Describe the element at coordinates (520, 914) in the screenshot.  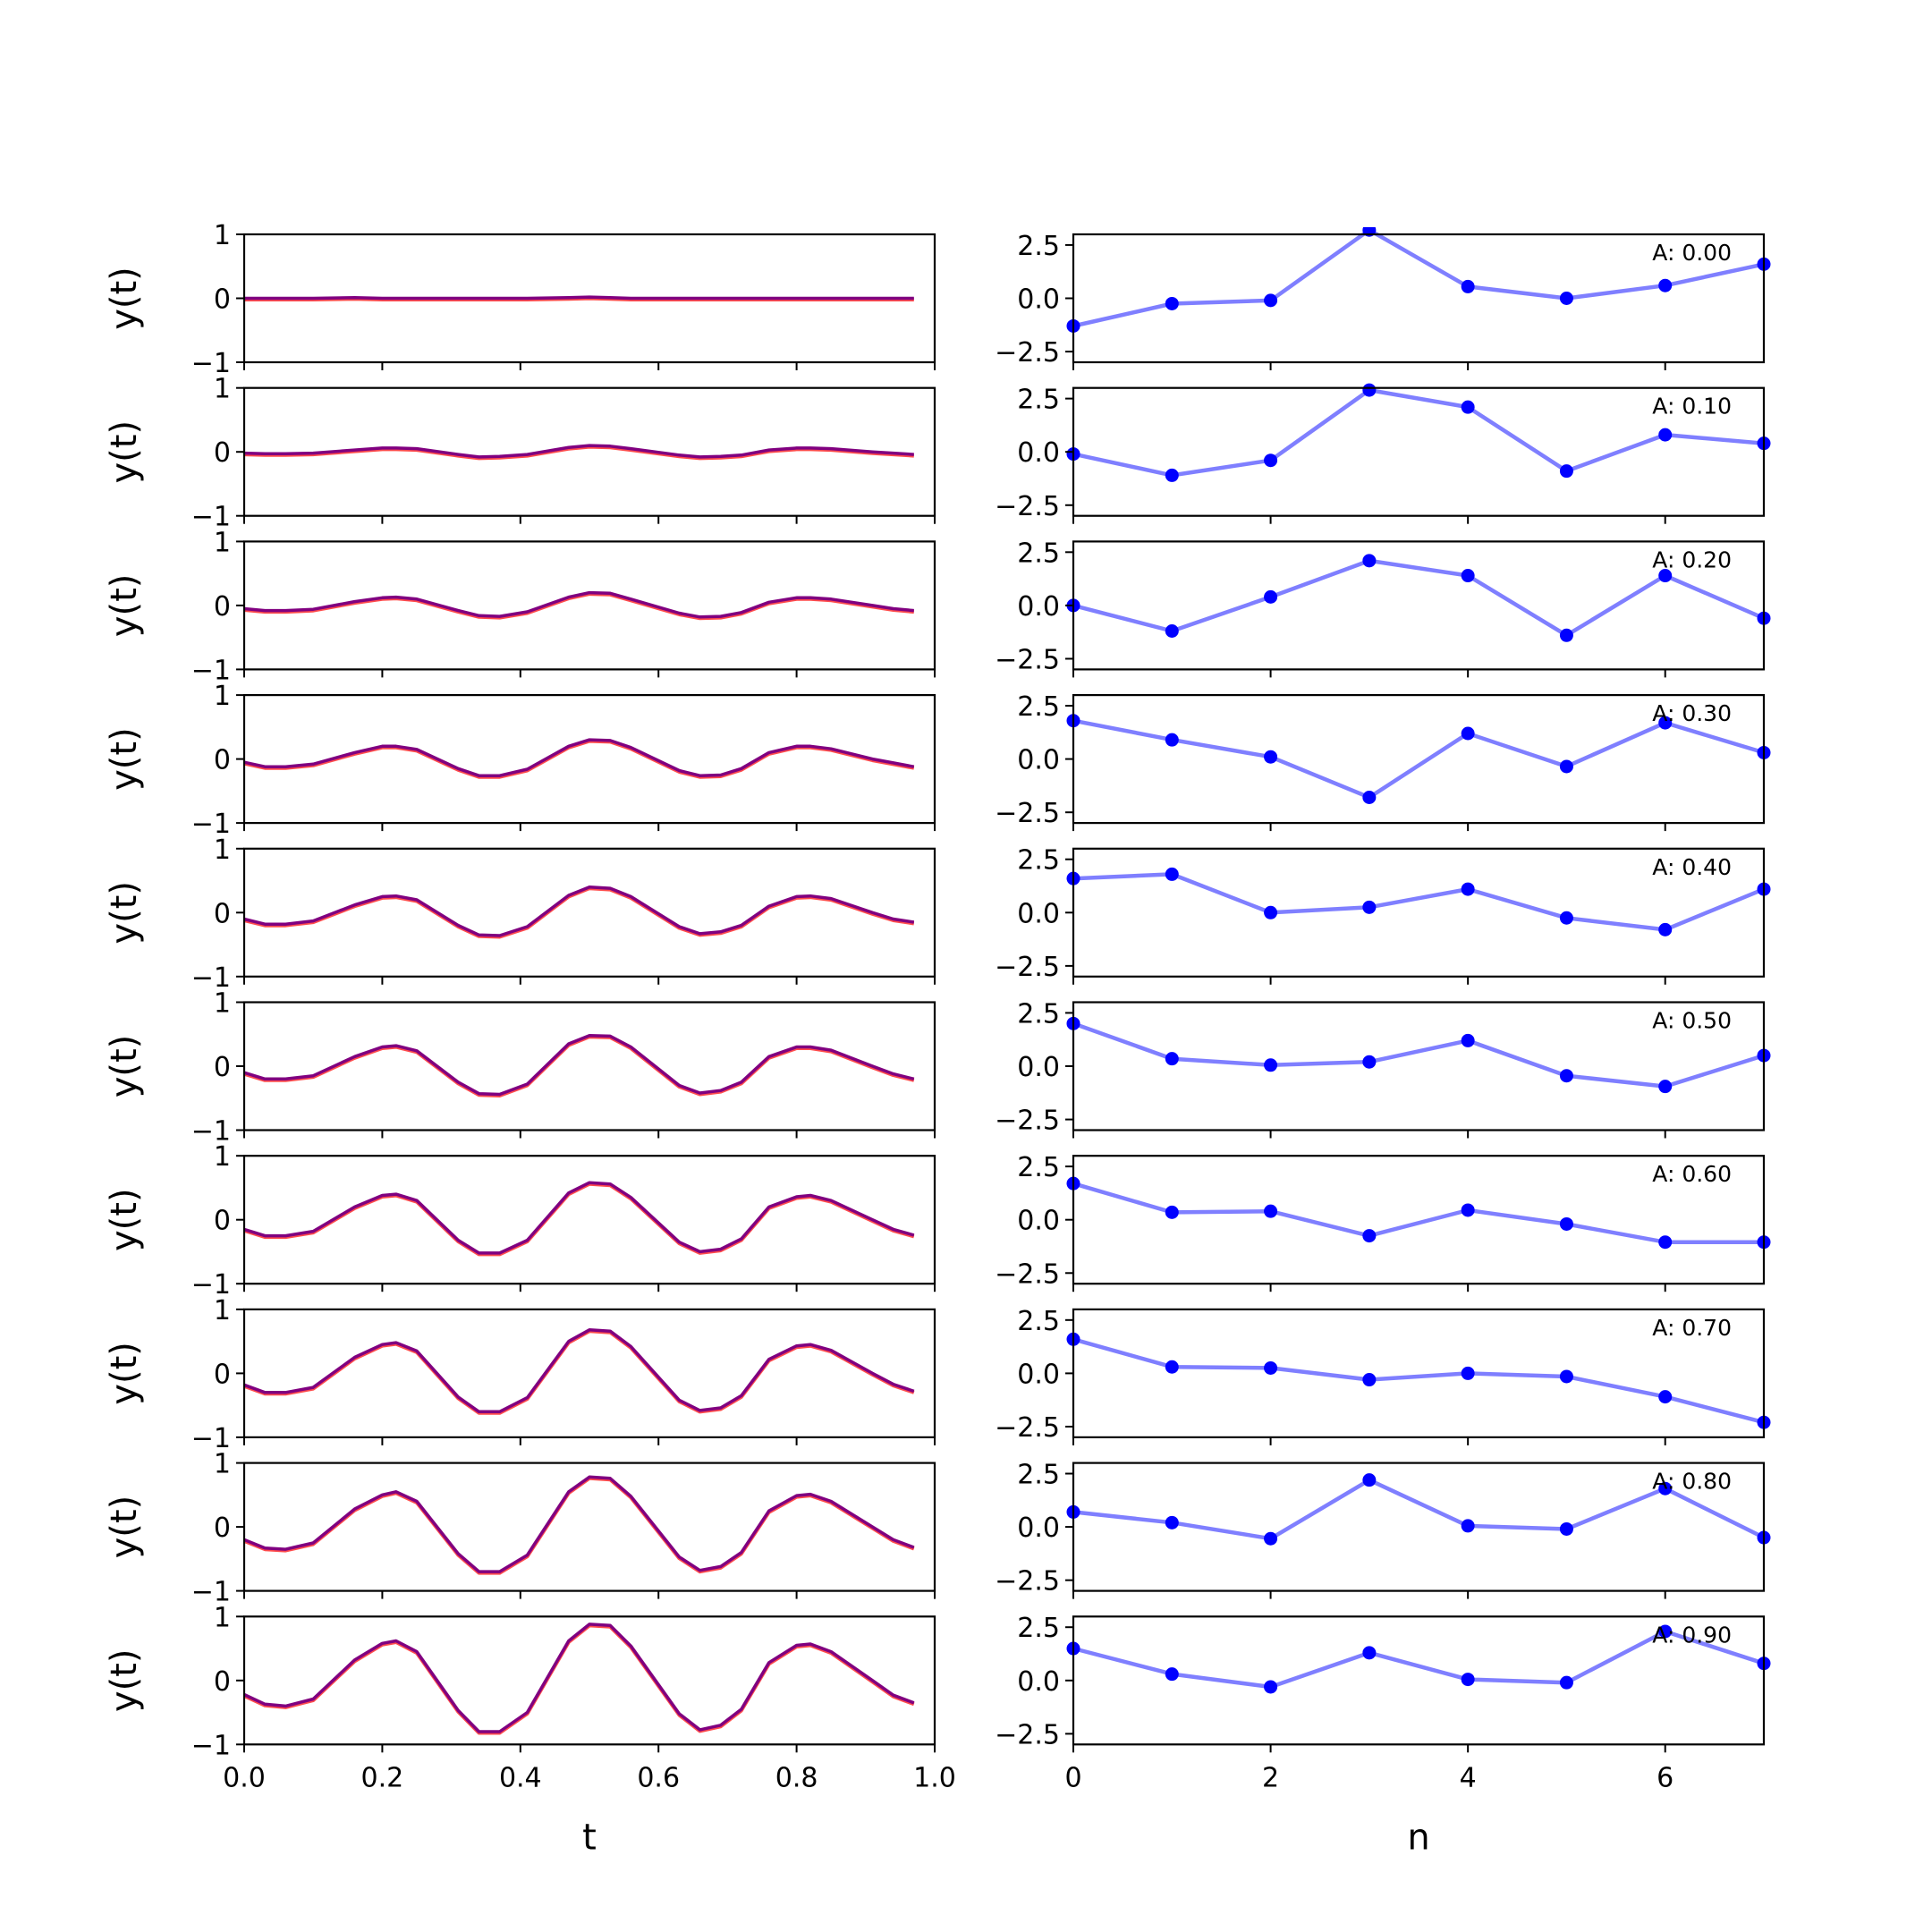
I see `left-subplot-4: −1 0 1 y(t)` at that location.